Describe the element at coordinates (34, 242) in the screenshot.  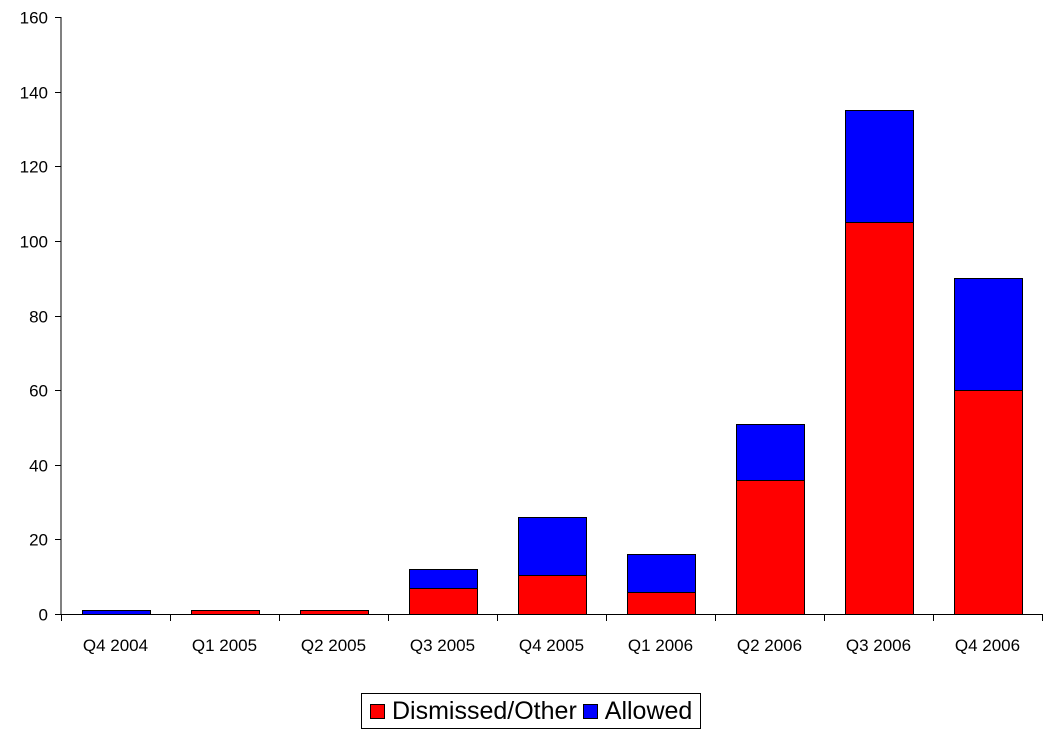
I see `y-tick-label: 100` at that location.